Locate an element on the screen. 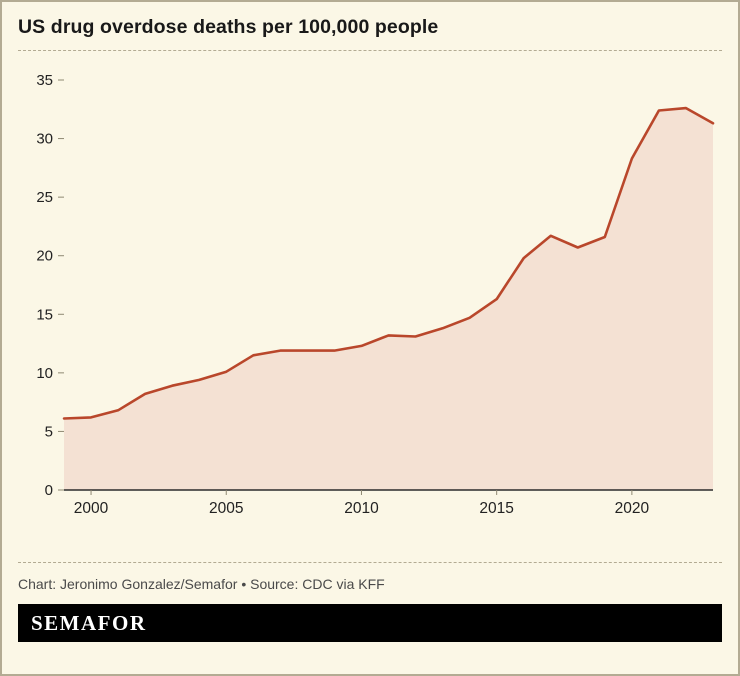 This screenshot has height=676, width=740. semafor-logo: SEMAFOR is located at coordinates (89, 622).